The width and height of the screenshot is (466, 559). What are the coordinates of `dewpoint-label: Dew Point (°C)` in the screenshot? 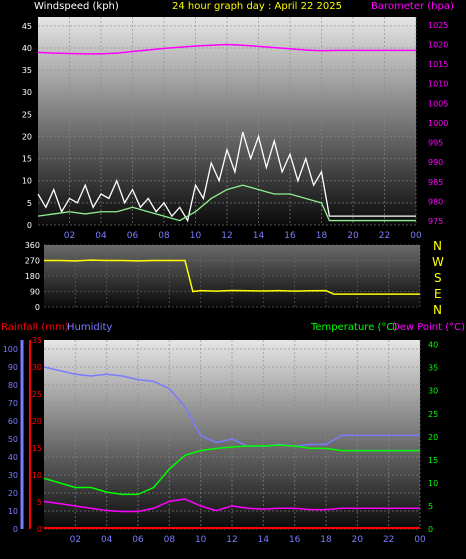 It's located at (428, 327).